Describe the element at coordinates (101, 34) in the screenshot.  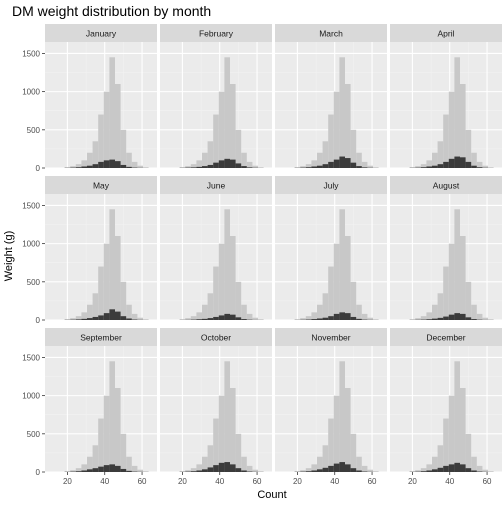
I see `facet-strip-label: January` at that location.